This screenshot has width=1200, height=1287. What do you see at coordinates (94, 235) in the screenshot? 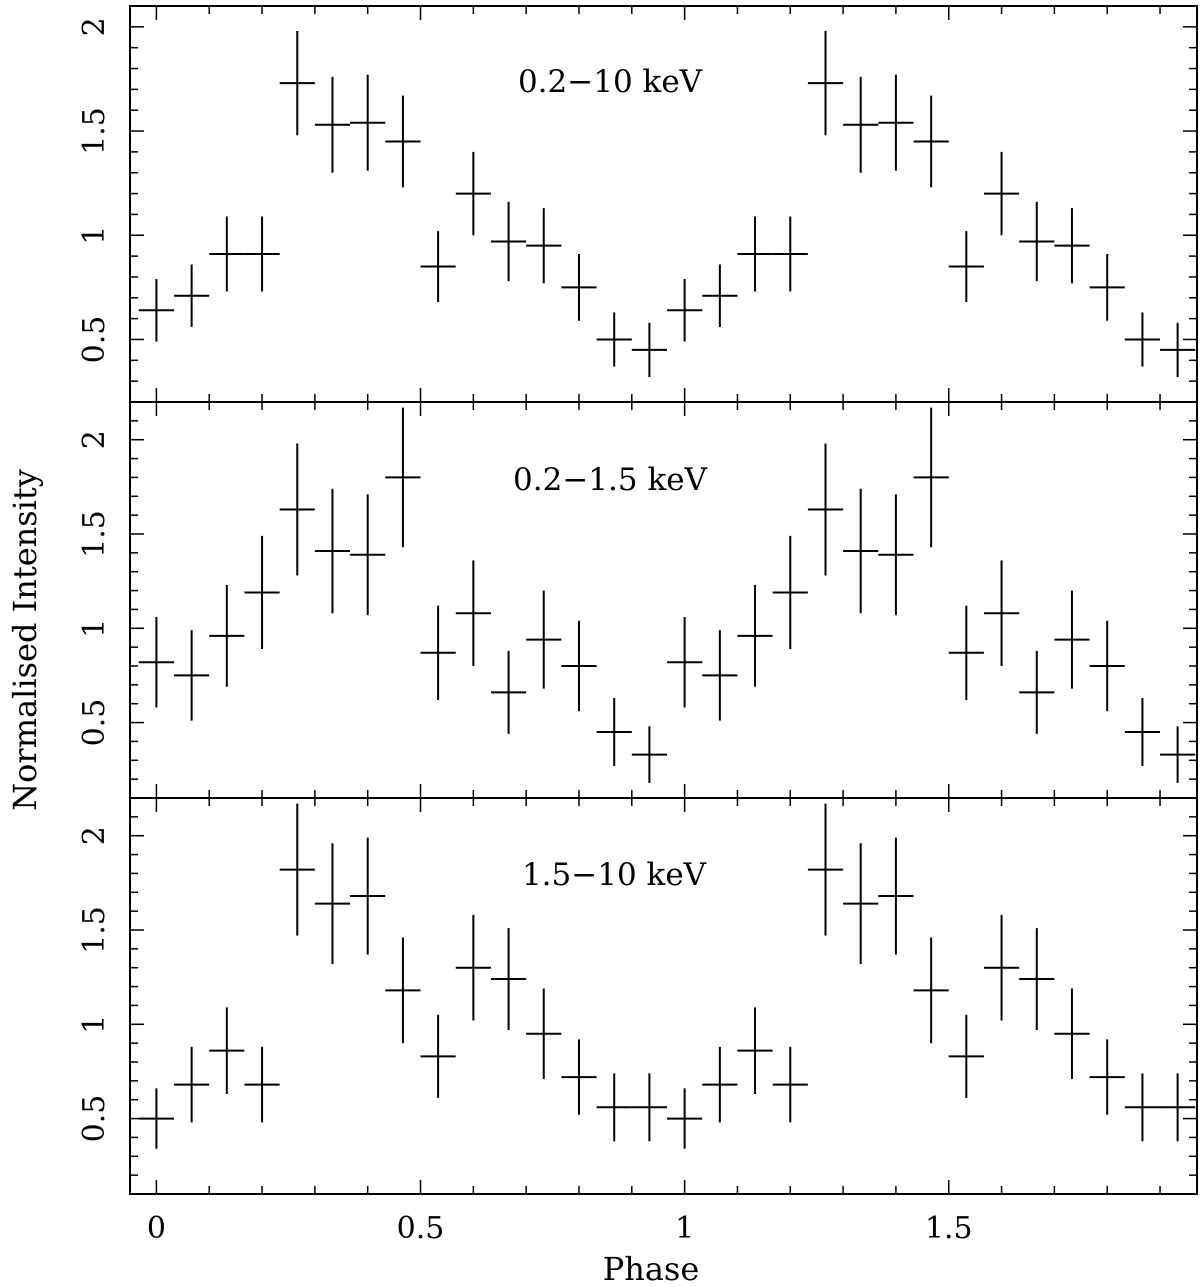
I see `y-tick-label: 1` at bounding box center [94, 235].